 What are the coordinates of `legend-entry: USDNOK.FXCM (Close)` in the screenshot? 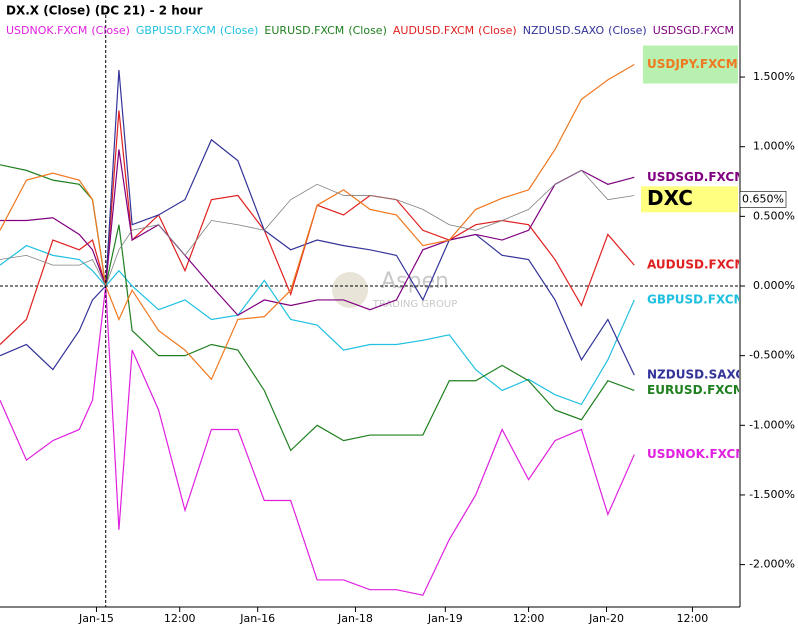 It's located at (68, 30).